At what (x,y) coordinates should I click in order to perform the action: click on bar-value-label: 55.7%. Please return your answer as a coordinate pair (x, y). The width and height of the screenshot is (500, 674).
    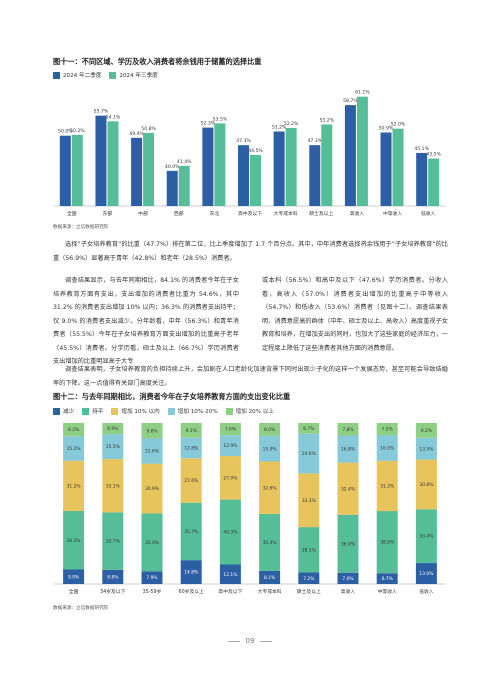
    Looking at the image, I should click on (101, 112).